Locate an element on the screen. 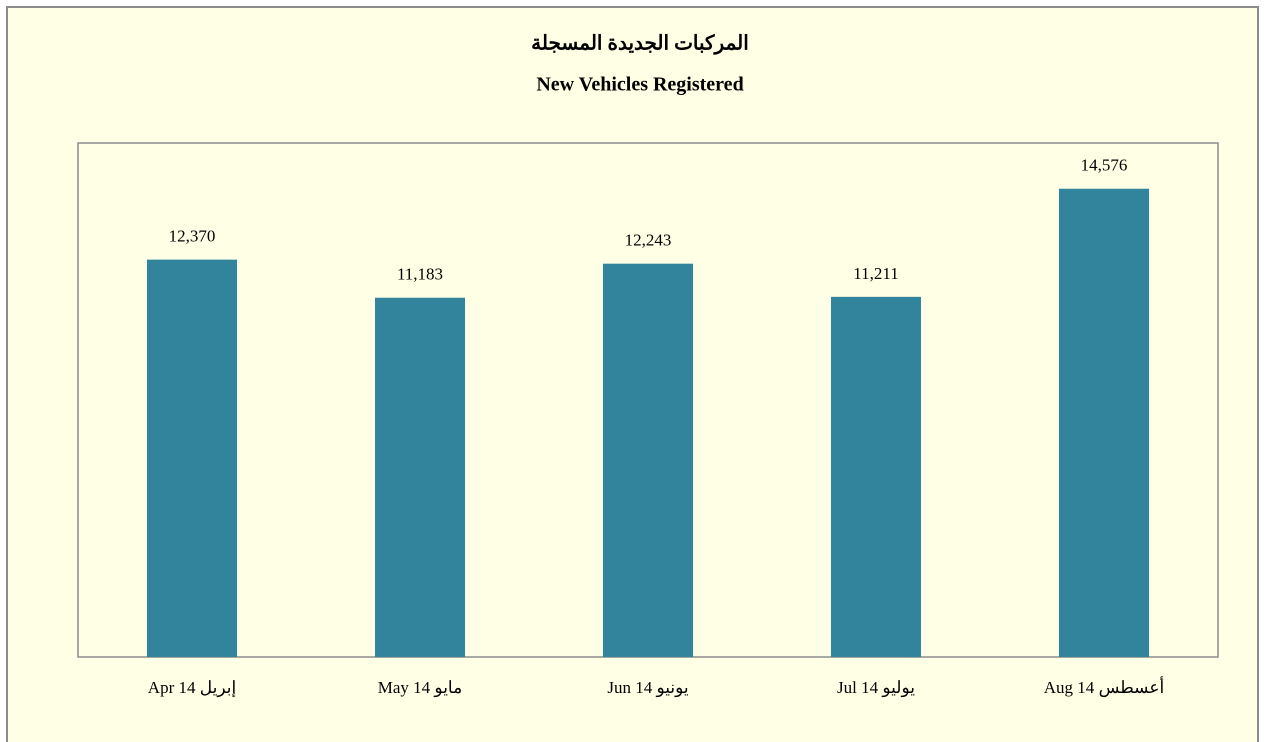 This screenshot has height=742, width=1265. data-label: 14,576 is located at coordinates (1104, 165).